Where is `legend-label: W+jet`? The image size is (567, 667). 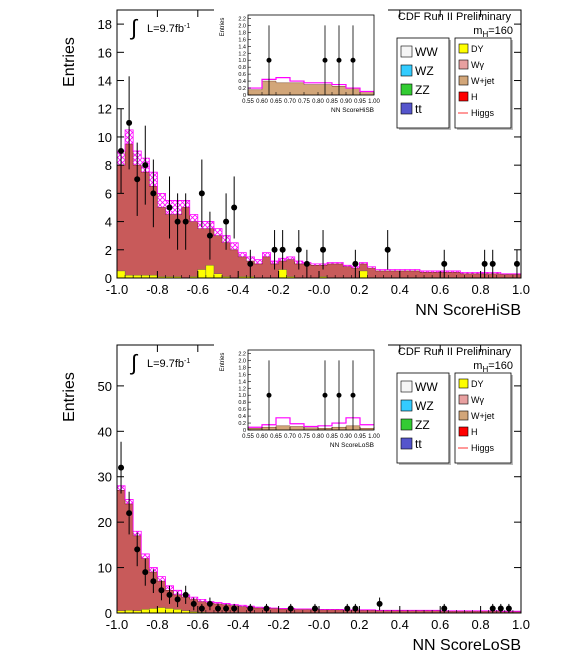
legend-label: W+jet is located at coordinates (483, 81).